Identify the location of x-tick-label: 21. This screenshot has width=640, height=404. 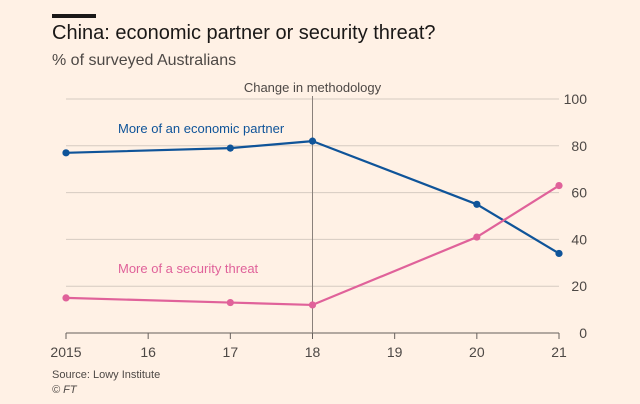
(559, 352).